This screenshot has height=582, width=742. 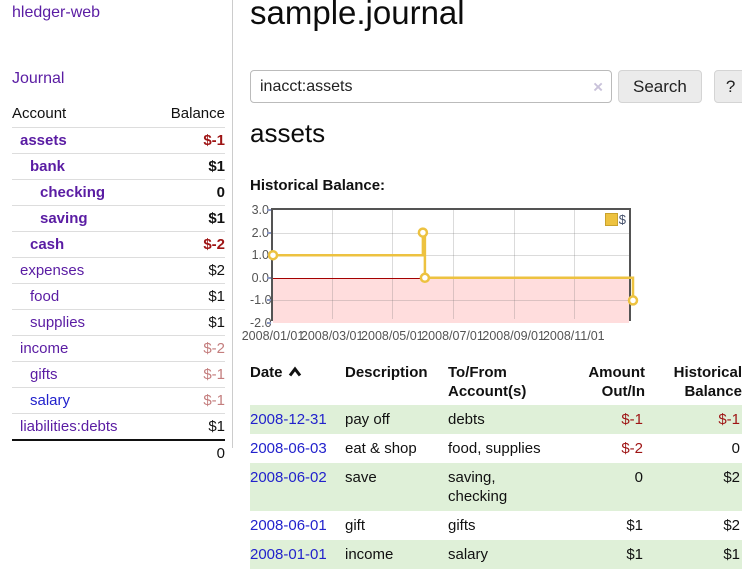 I want to click on account-row: food $1, so click(x=118, y=296).